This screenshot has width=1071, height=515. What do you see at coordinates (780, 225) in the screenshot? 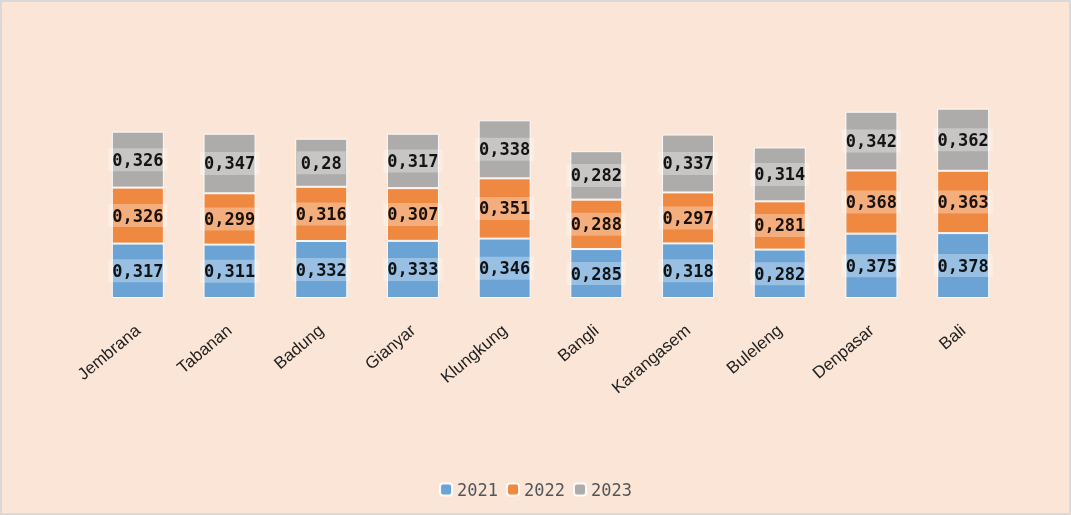
I see `data-label: 0,281` at bounding box center [780, 225].